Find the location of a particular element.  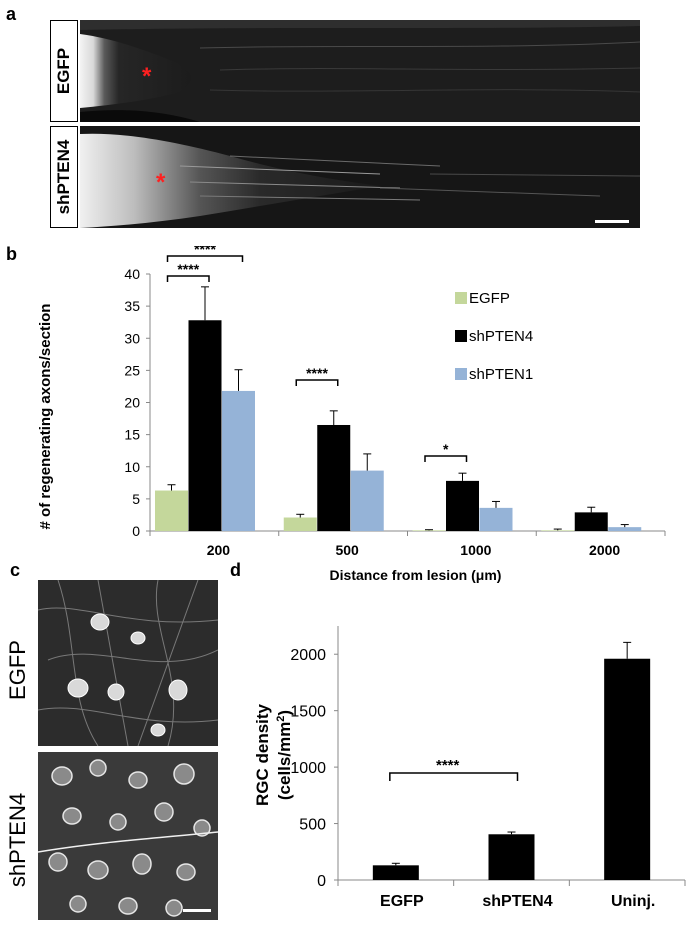

significance-label-d: **** is located at coordinates (448, 765).